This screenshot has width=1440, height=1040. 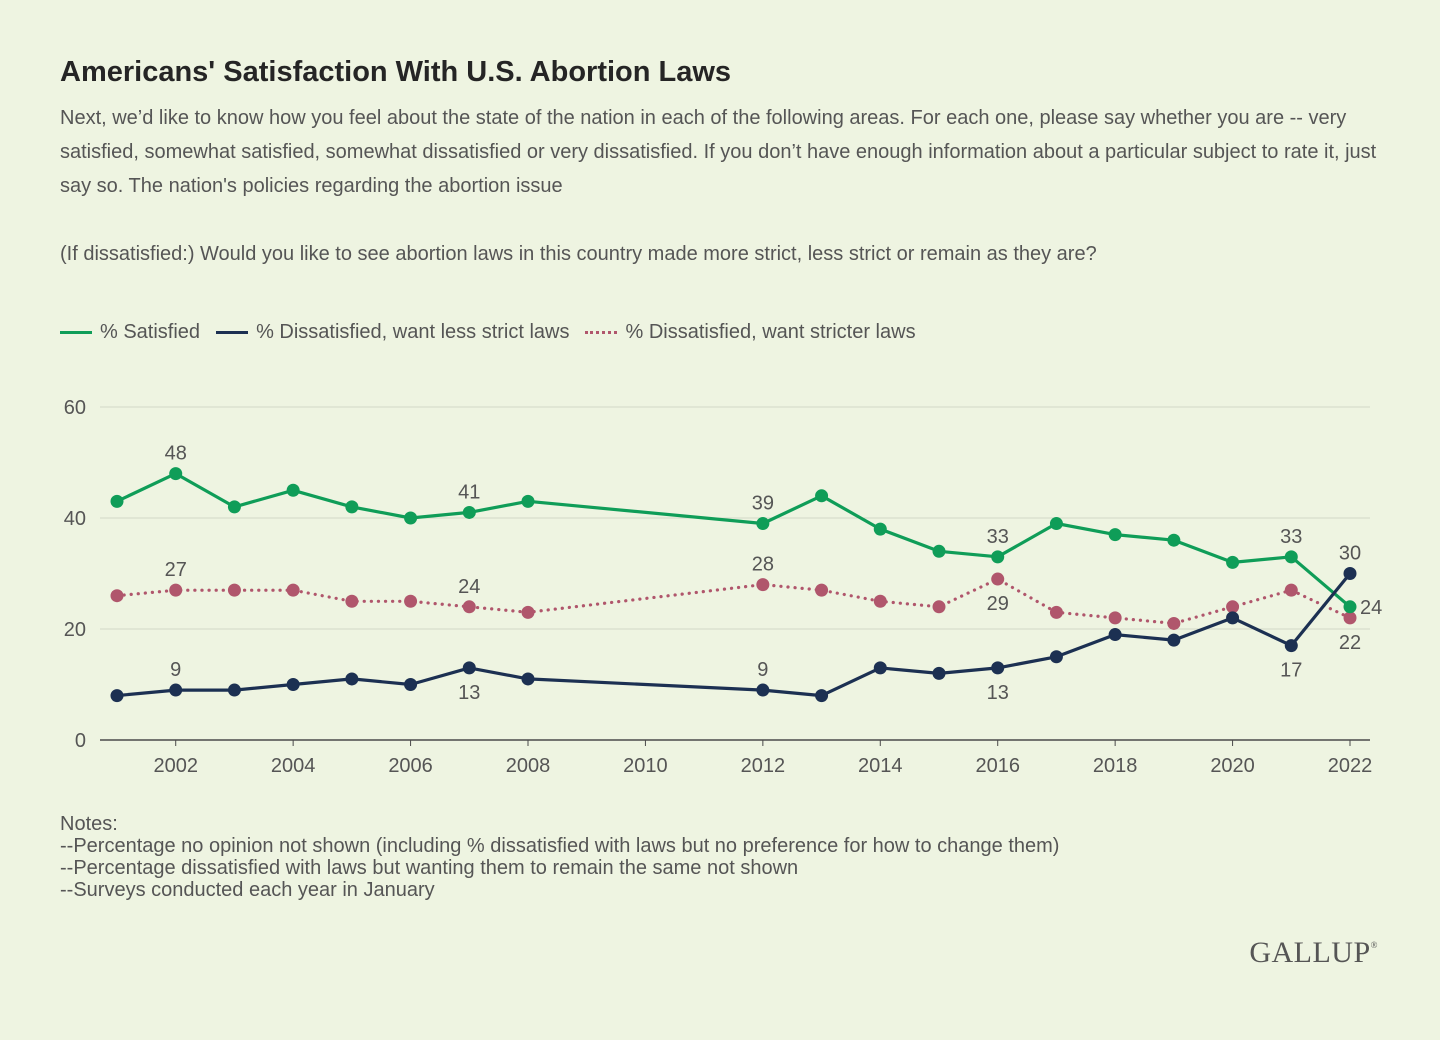 What do you see at coordinates (247, 890) in the screenshot?
I see `note-line: --Surveys conducted each year in January` at bounding box center [247, 890].